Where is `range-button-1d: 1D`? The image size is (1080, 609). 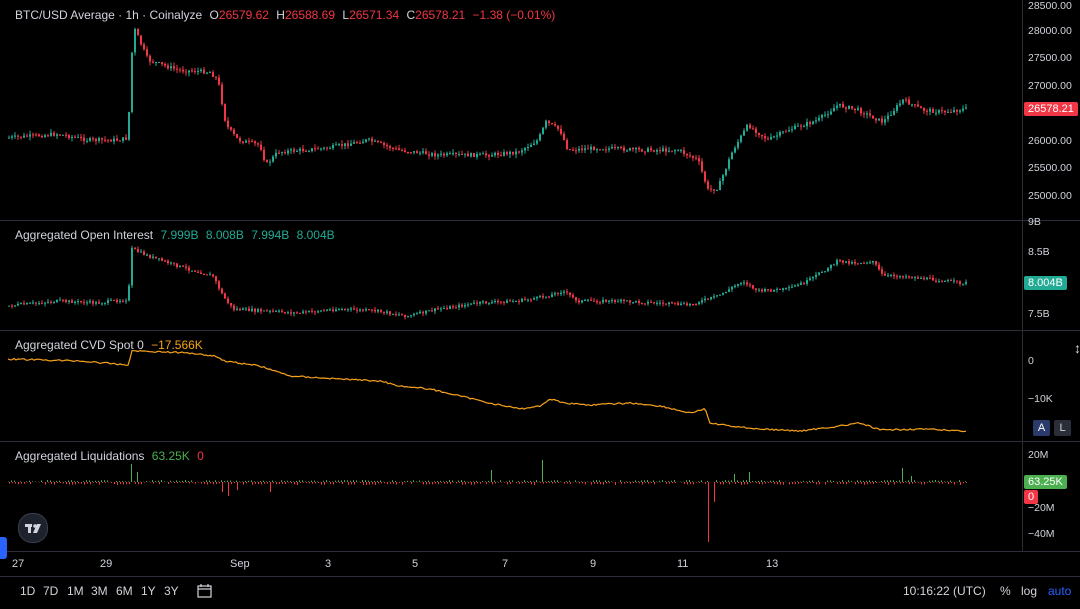
range-button-1d: 1D is located at coordinates (27, 591).